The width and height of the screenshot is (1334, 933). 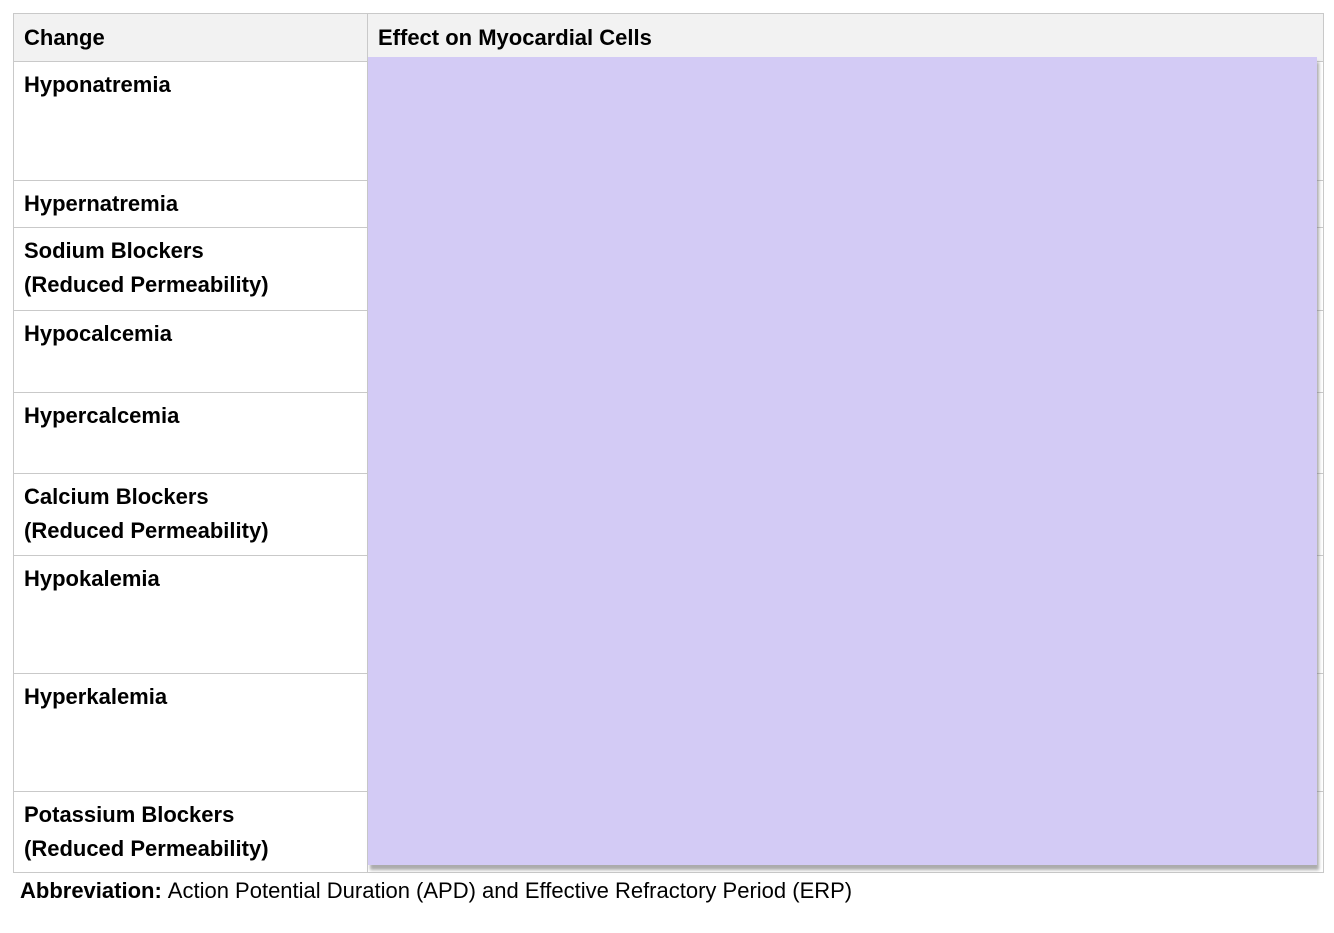 I want to click on change-cell: Hypocalcemia, so click(x=190, y=352).